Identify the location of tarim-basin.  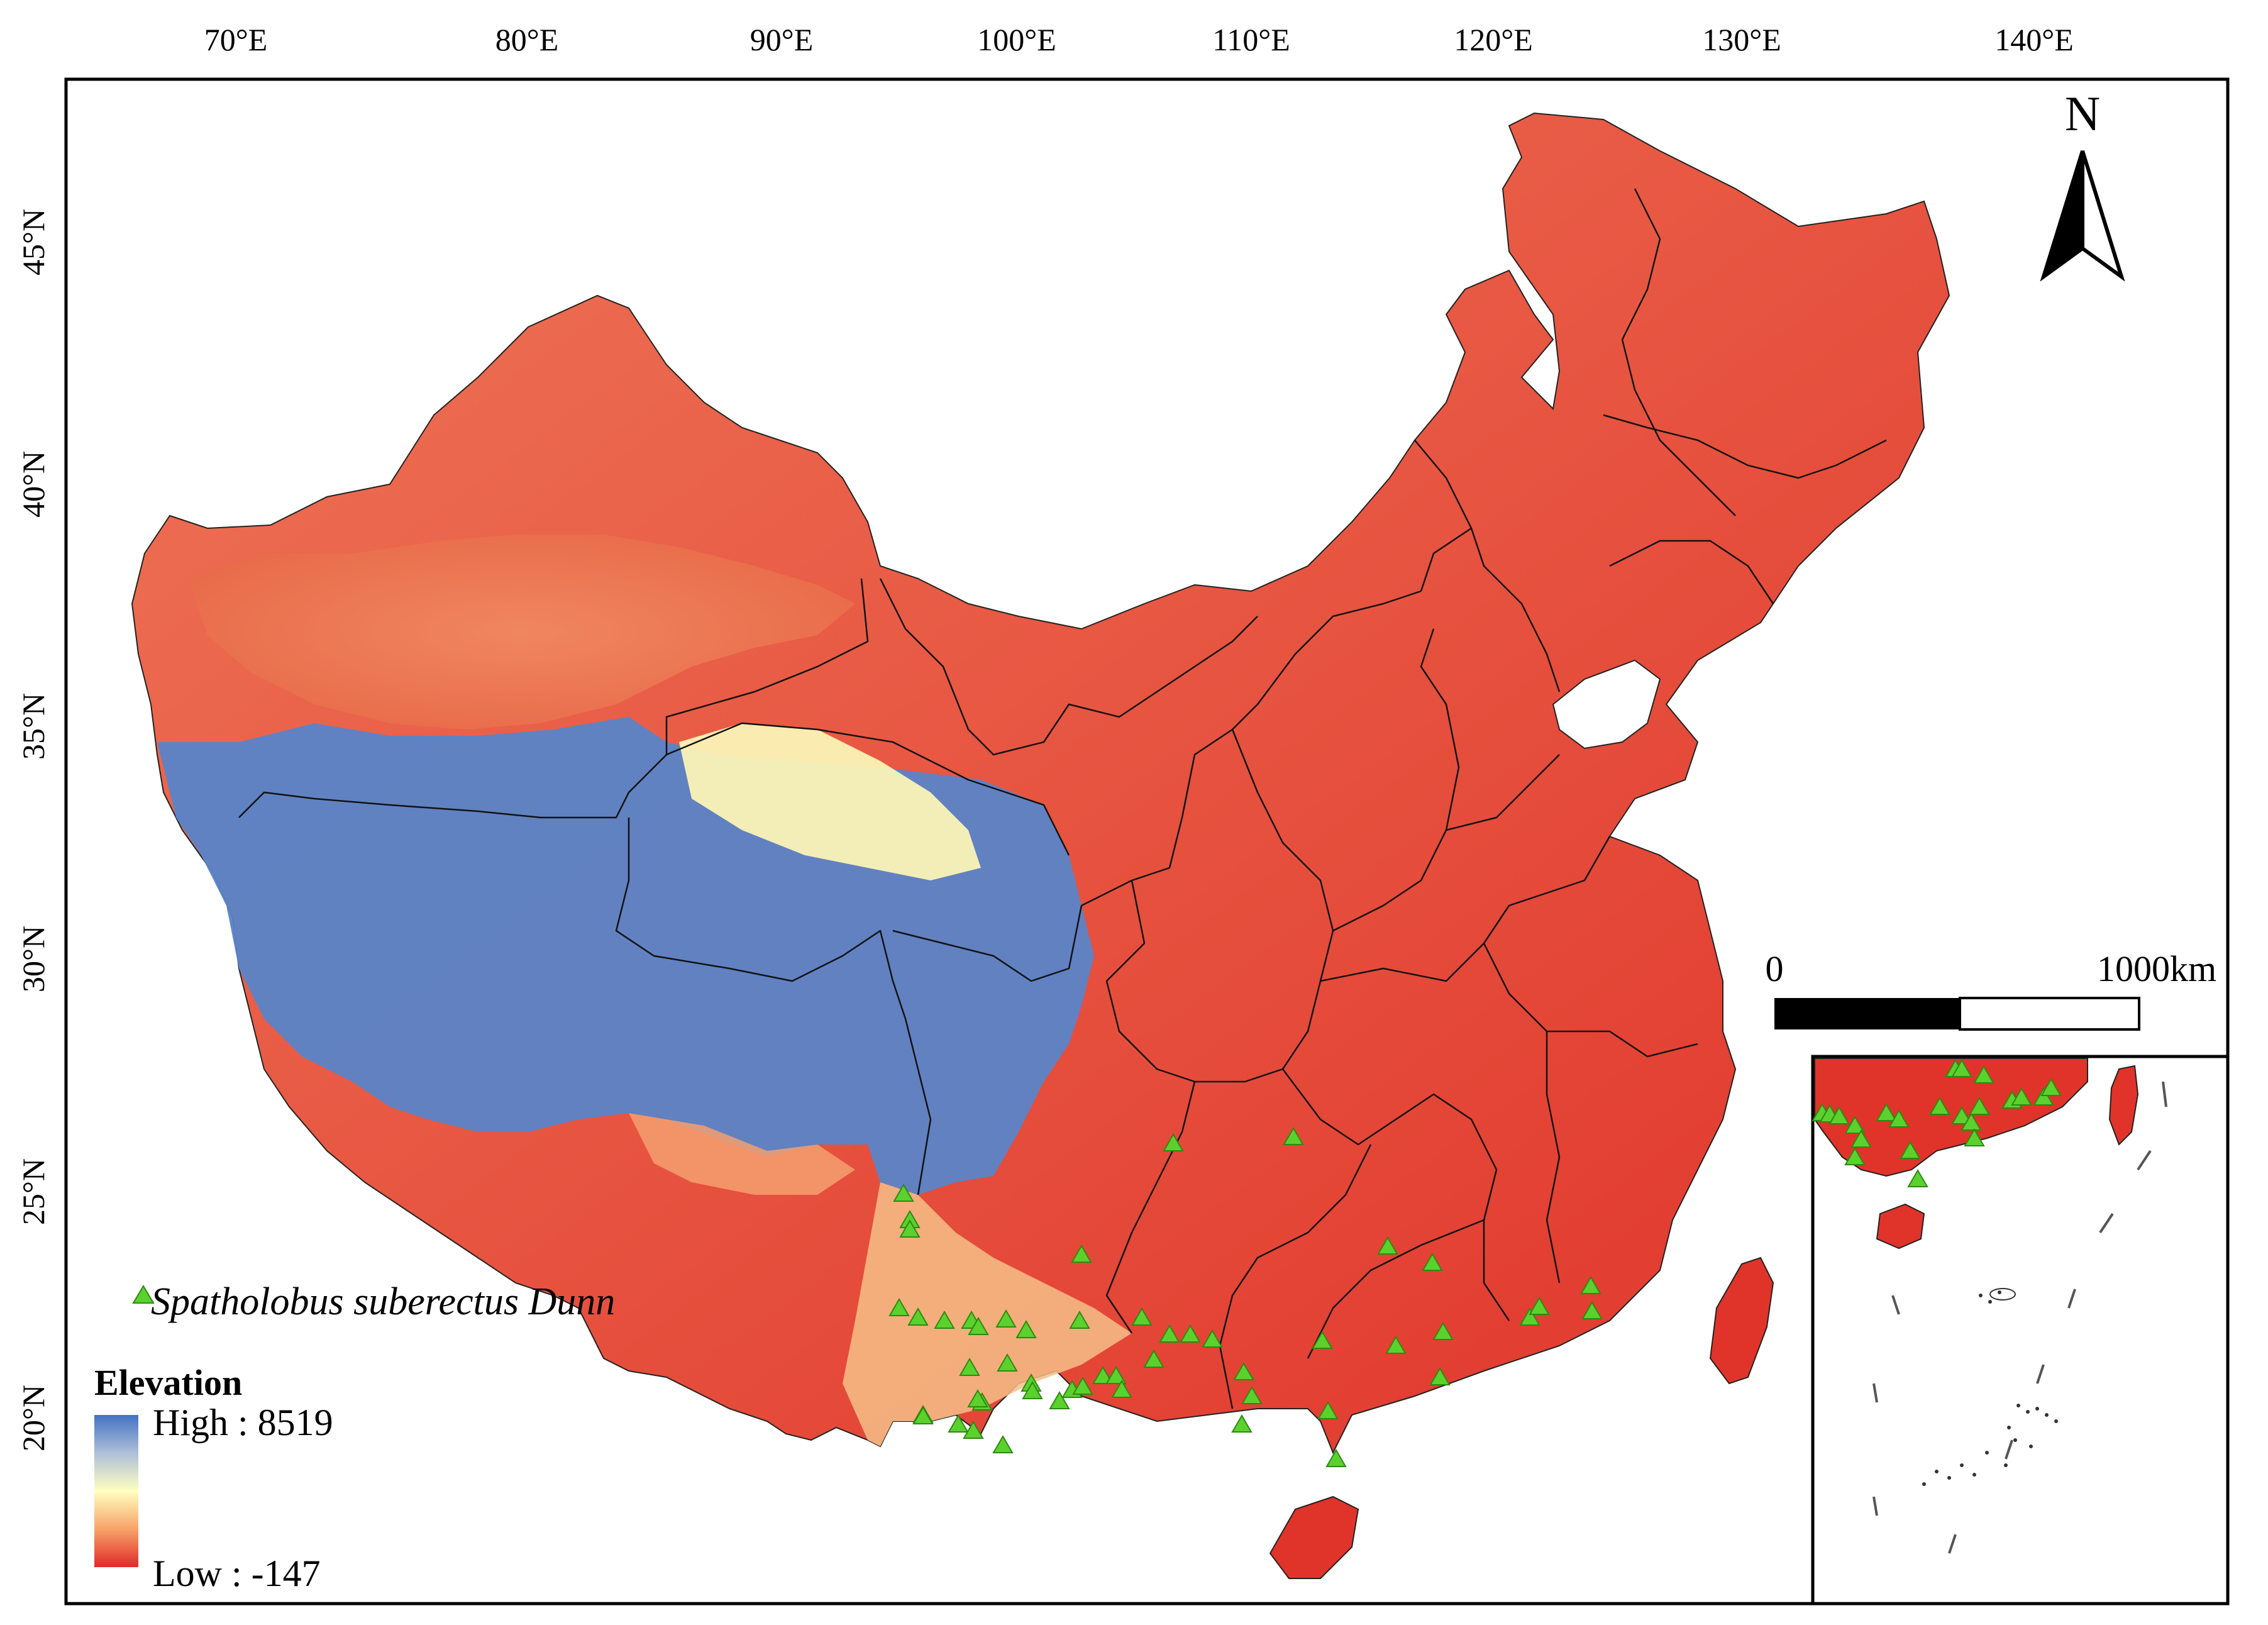
(522, 632).